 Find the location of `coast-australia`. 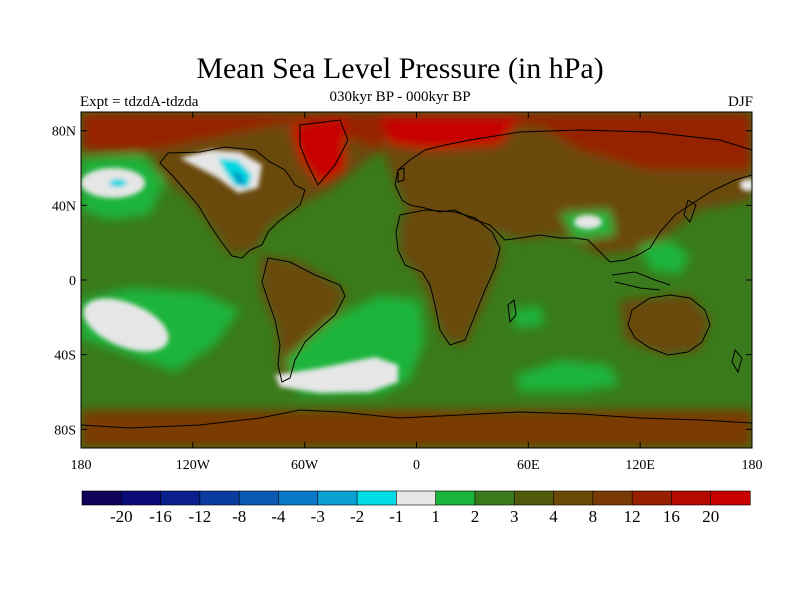

coast-australia is located at coordinates (669, 325).